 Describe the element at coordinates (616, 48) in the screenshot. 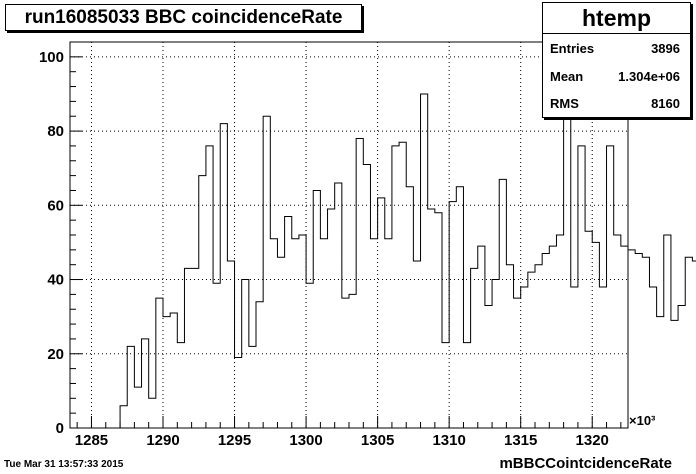

I see `stats-row-entries: Entries 3896` at that location.